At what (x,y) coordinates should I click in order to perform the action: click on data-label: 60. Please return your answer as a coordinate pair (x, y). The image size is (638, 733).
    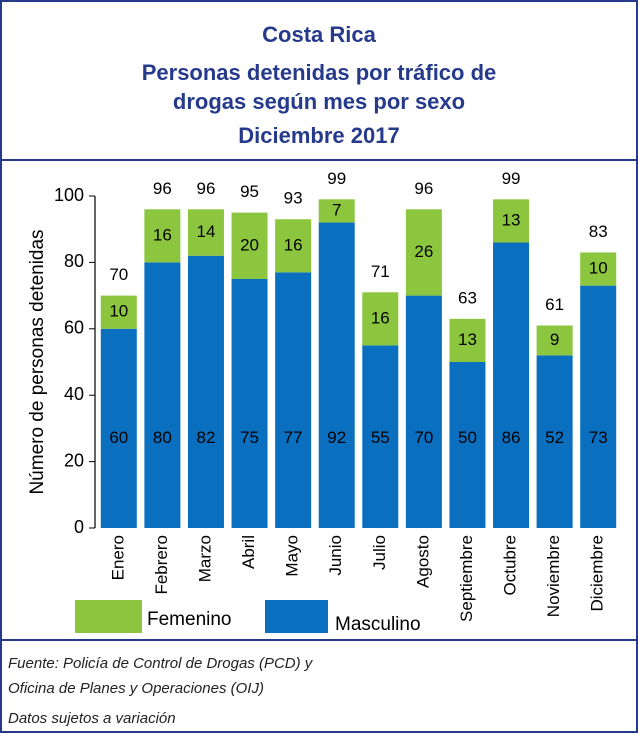
    Looking at the image, I should click on (118, 437).